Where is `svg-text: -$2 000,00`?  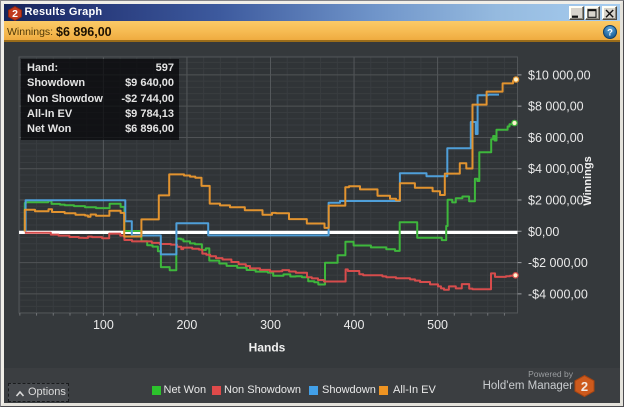 svg-text: -$2 000,00 is located at coordinates (558, 263).